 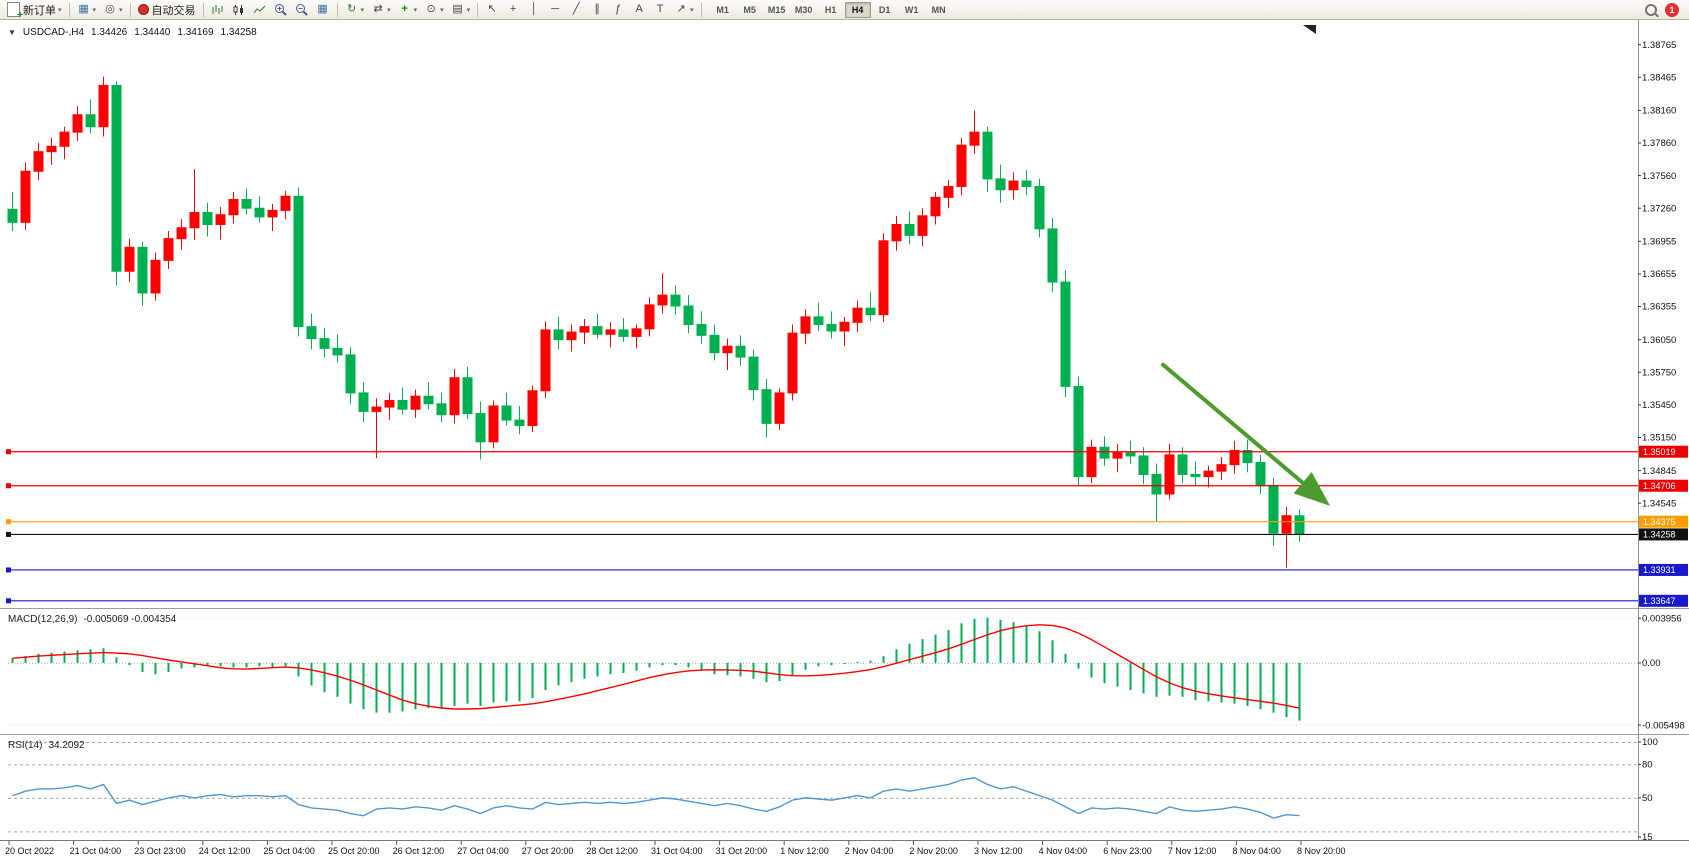 What do you see at coordinates (656, 667) in the screenshot?
I see `macd-signal-line` at bounding box center [656, 667].